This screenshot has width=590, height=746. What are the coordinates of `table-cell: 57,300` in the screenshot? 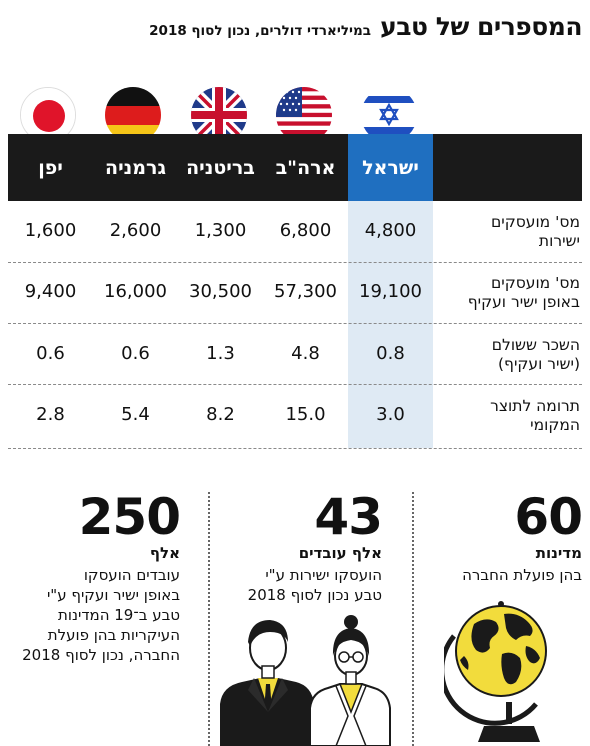 It's located at (305, 291).